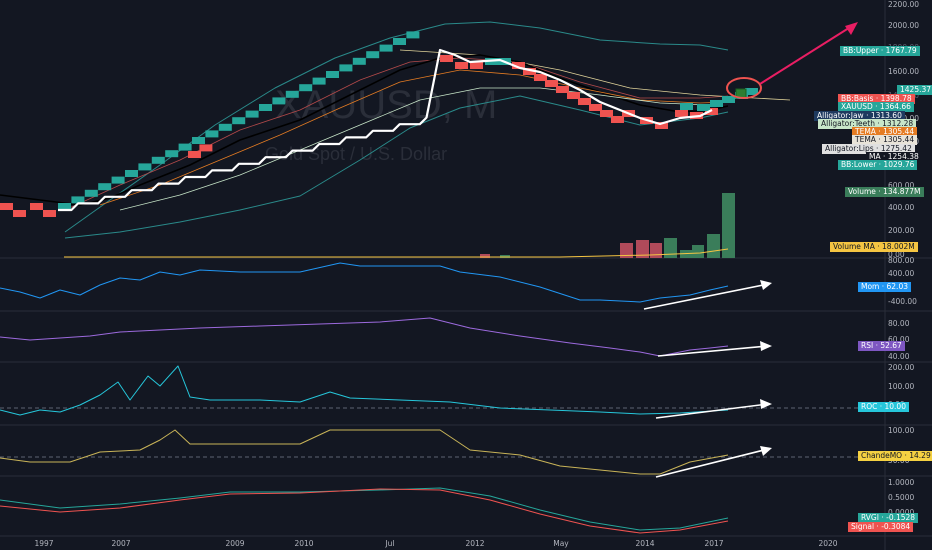 The width and height of the screenshot is (932, 550). Describe the element at coordinates (903, 4) in the screenshot. I see `price-tick: 2200.00` at that location.